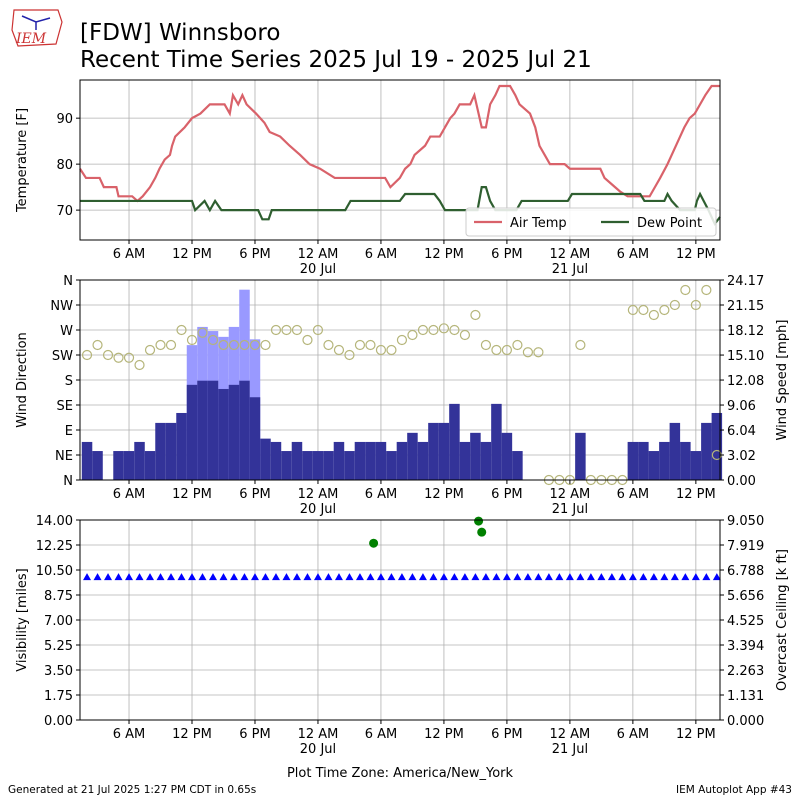  Describe the element at coordinates (62, 356) in the screenshot. I see `y-tick-label: SW` at that location.